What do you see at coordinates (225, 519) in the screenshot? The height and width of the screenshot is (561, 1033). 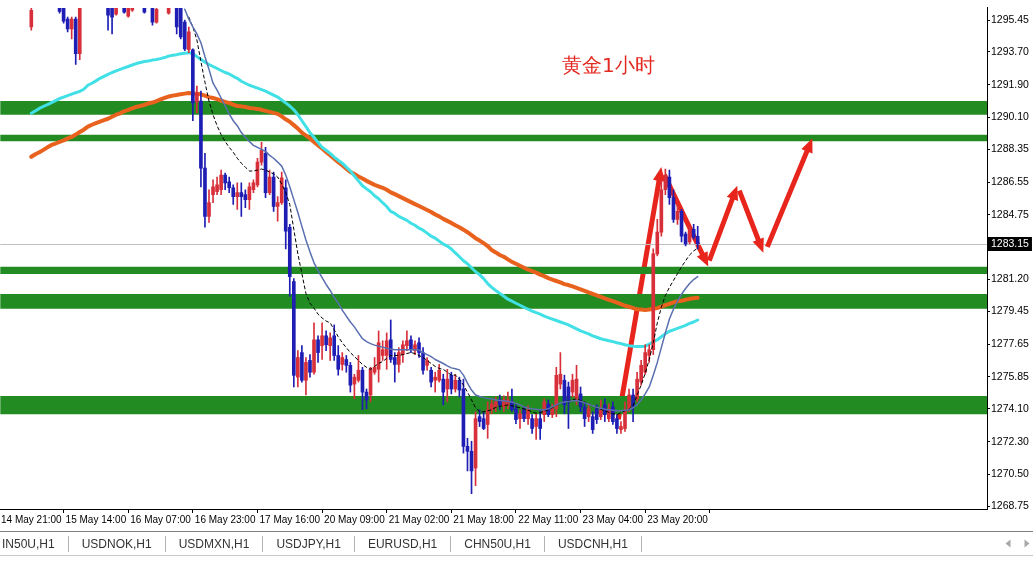 I see `x-tick-label: 16 May 23:00` at bounding box center [225, 519].